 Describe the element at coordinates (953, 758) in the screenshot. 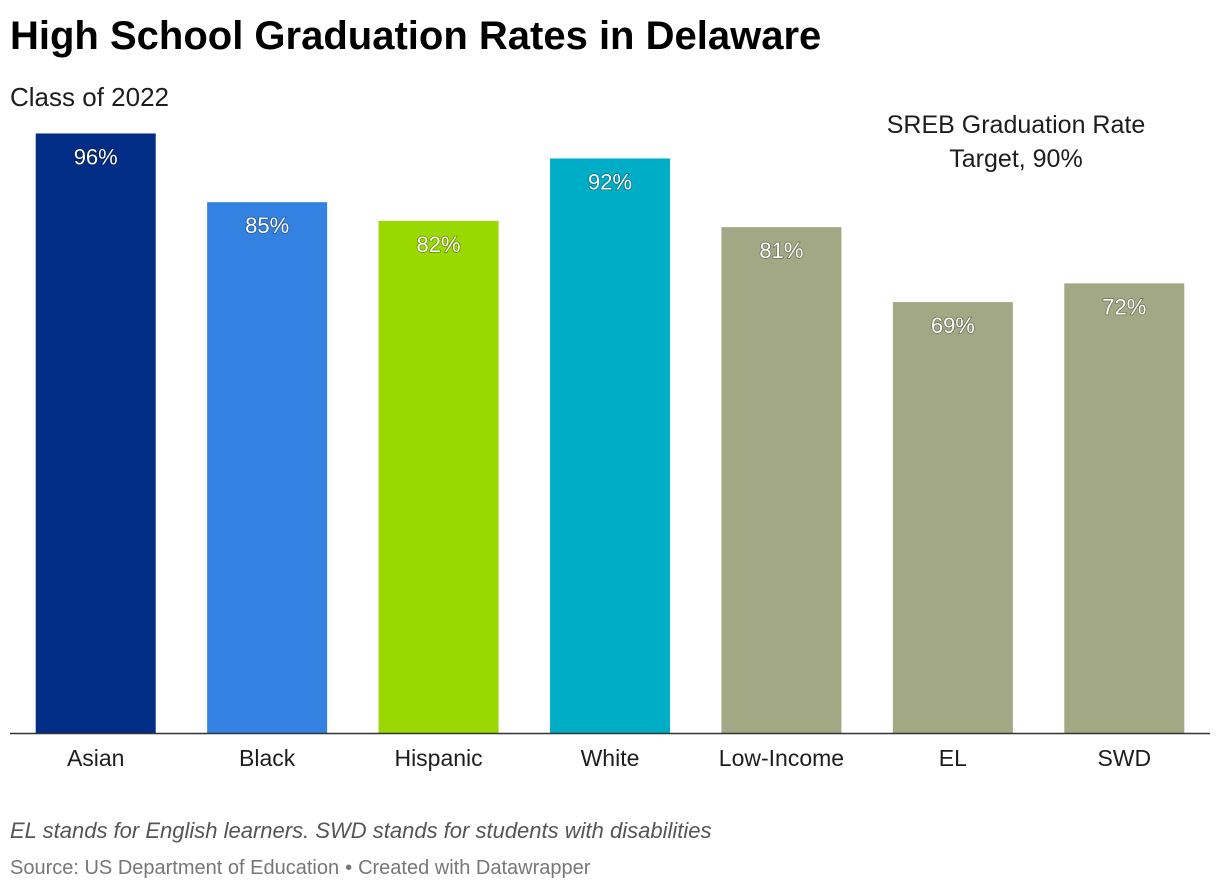

I see `category-label: EL` at that location.